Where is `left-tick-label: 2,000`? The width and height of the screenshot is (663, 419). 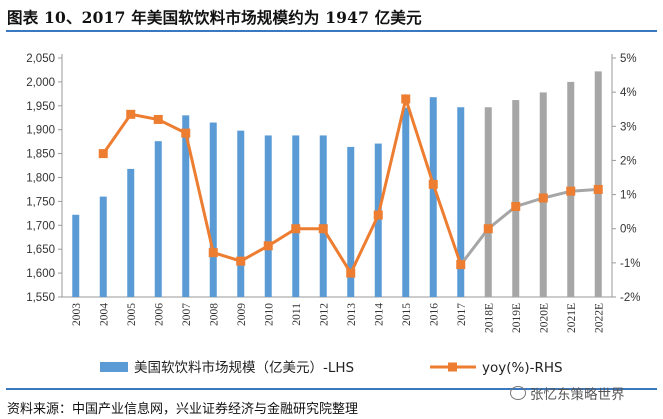
left-tick-label: 2,000 is located at coordinates (40, 83).